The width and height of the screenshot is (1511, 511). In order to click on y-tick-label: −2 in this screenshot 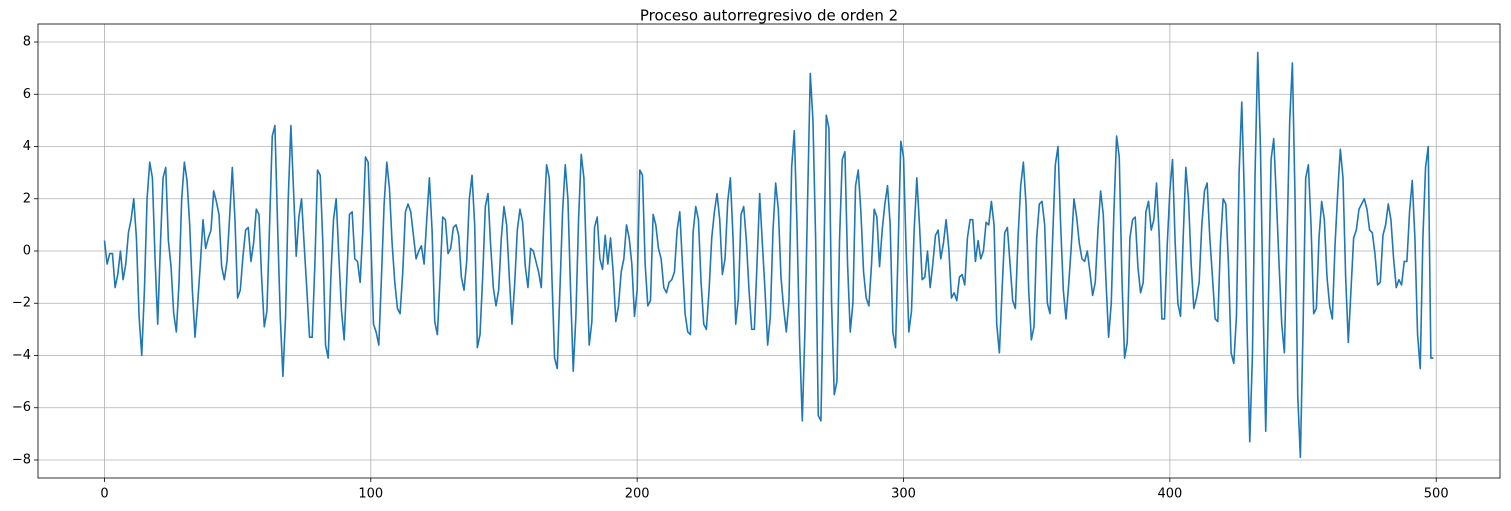, I will do `click(21, 303)`.